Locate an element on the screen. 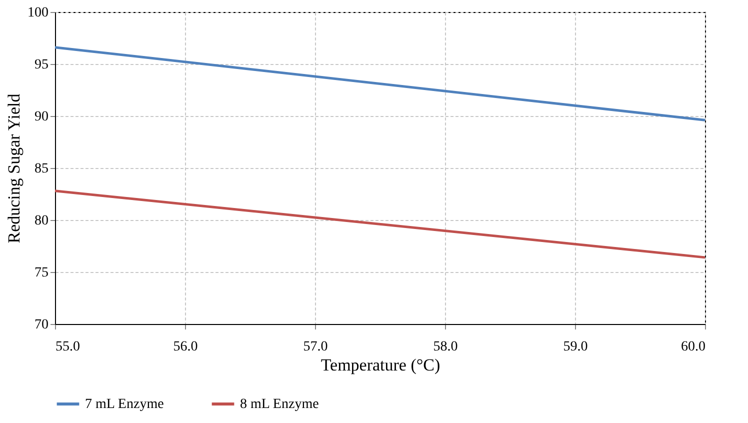 This screenshot has width=748, height=423. y-tick-label: 95 is located at coordinates (41, 65).